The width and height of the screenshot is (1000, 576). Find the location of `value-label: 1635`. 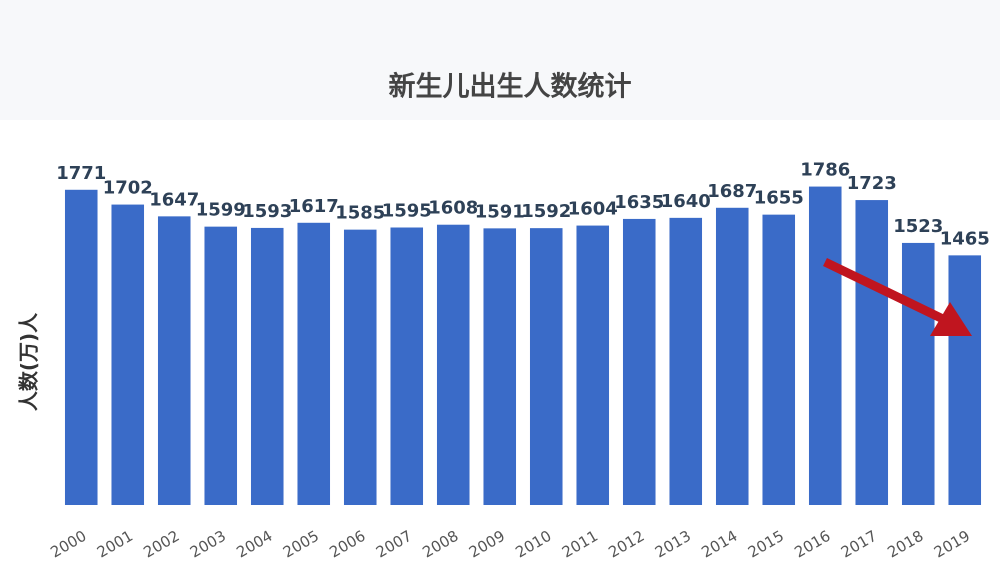

value-label: 1635 is located at coordinates (639, 202).